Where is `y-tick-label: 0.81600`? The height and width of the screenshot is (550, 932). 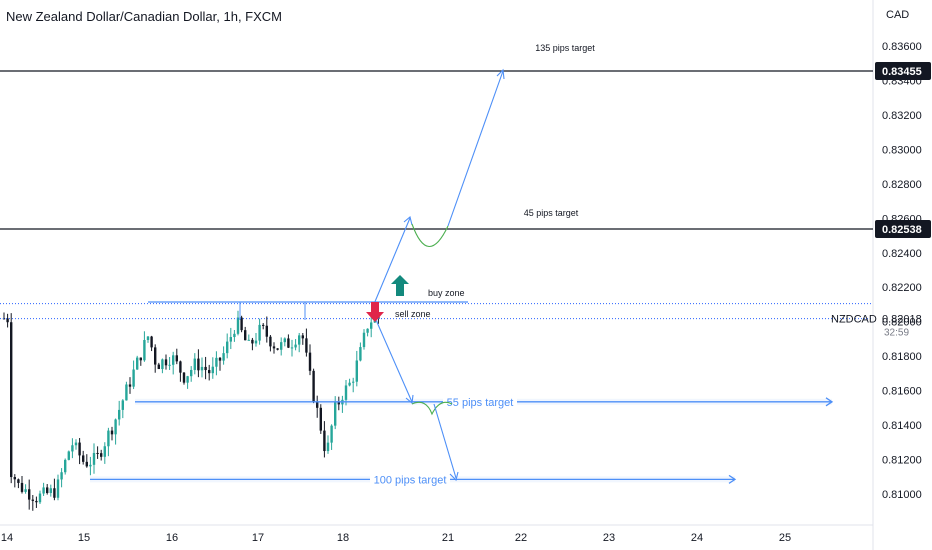
y-tick-label: 0.81600 is located at coordinates (902, 392).